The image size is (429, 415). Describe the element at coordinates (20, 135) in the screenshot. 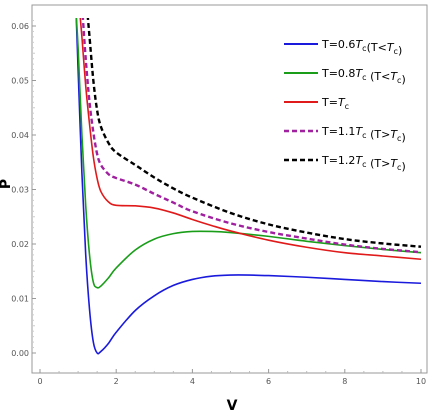

I see `y-tick-label: 0.04` at that location.